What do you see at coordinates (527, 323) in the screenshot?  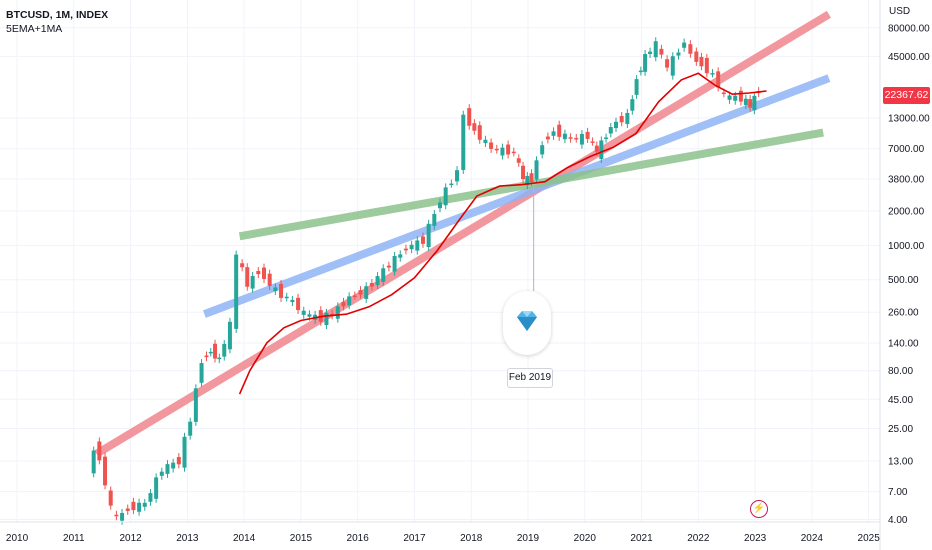 I see `diamond-marker-bubble` at bounding box center [527, 323].